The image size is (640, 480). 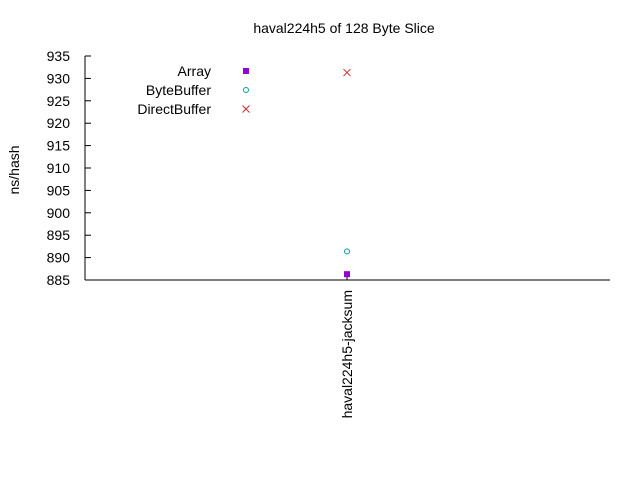 What do you see at coordinates (59, 168) in the screenshot?
I see `y-tick-label: 910` at bounding box center [59, 168].